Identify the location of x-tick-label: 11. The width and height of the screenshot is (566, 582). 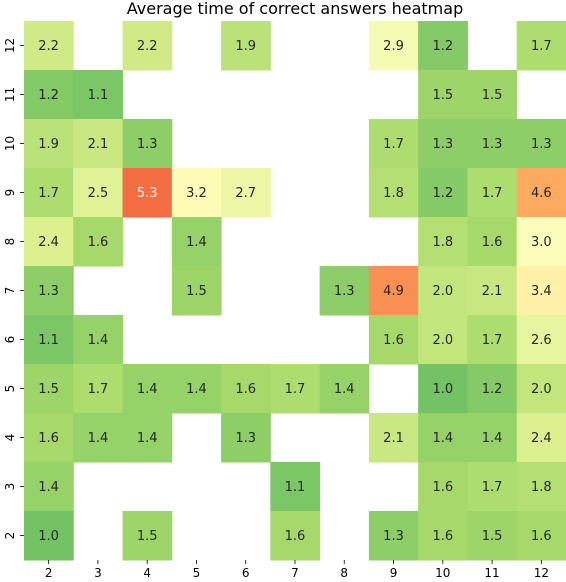
(491, 573).